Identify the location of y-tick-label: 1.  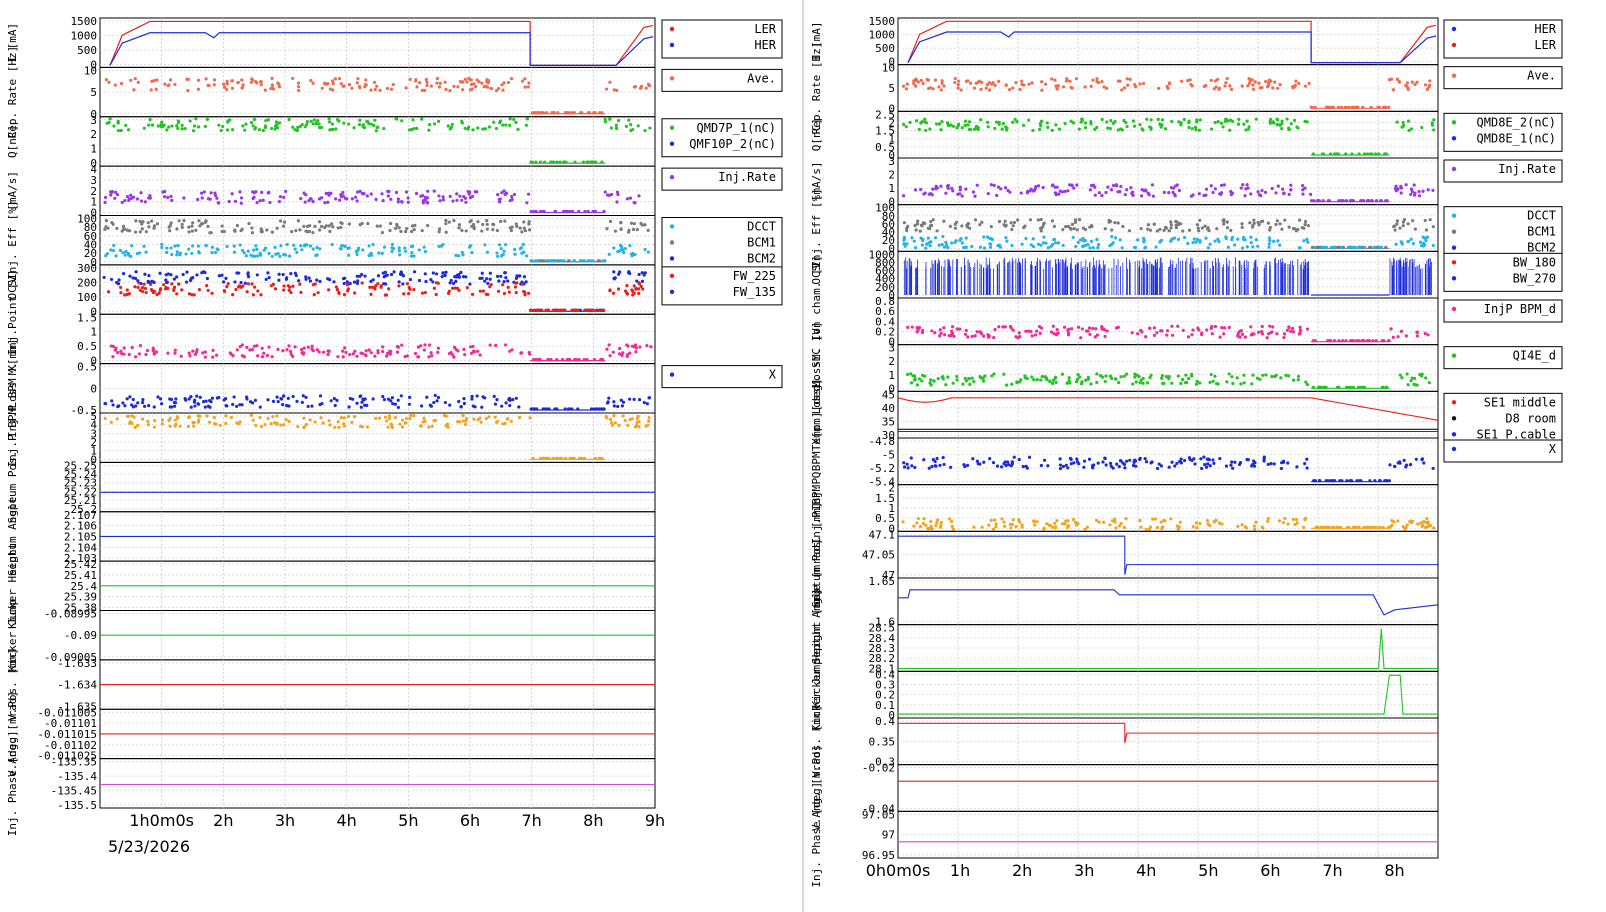
(93, 149).